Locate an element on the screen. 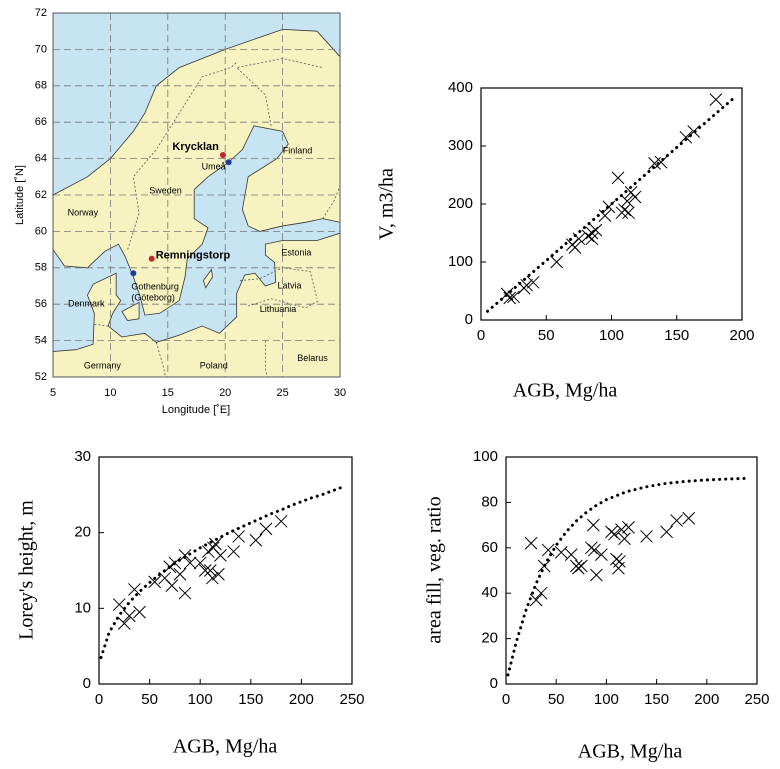  y-axis-label: area fill, veg. ratio is located at coordinates (435, 569).